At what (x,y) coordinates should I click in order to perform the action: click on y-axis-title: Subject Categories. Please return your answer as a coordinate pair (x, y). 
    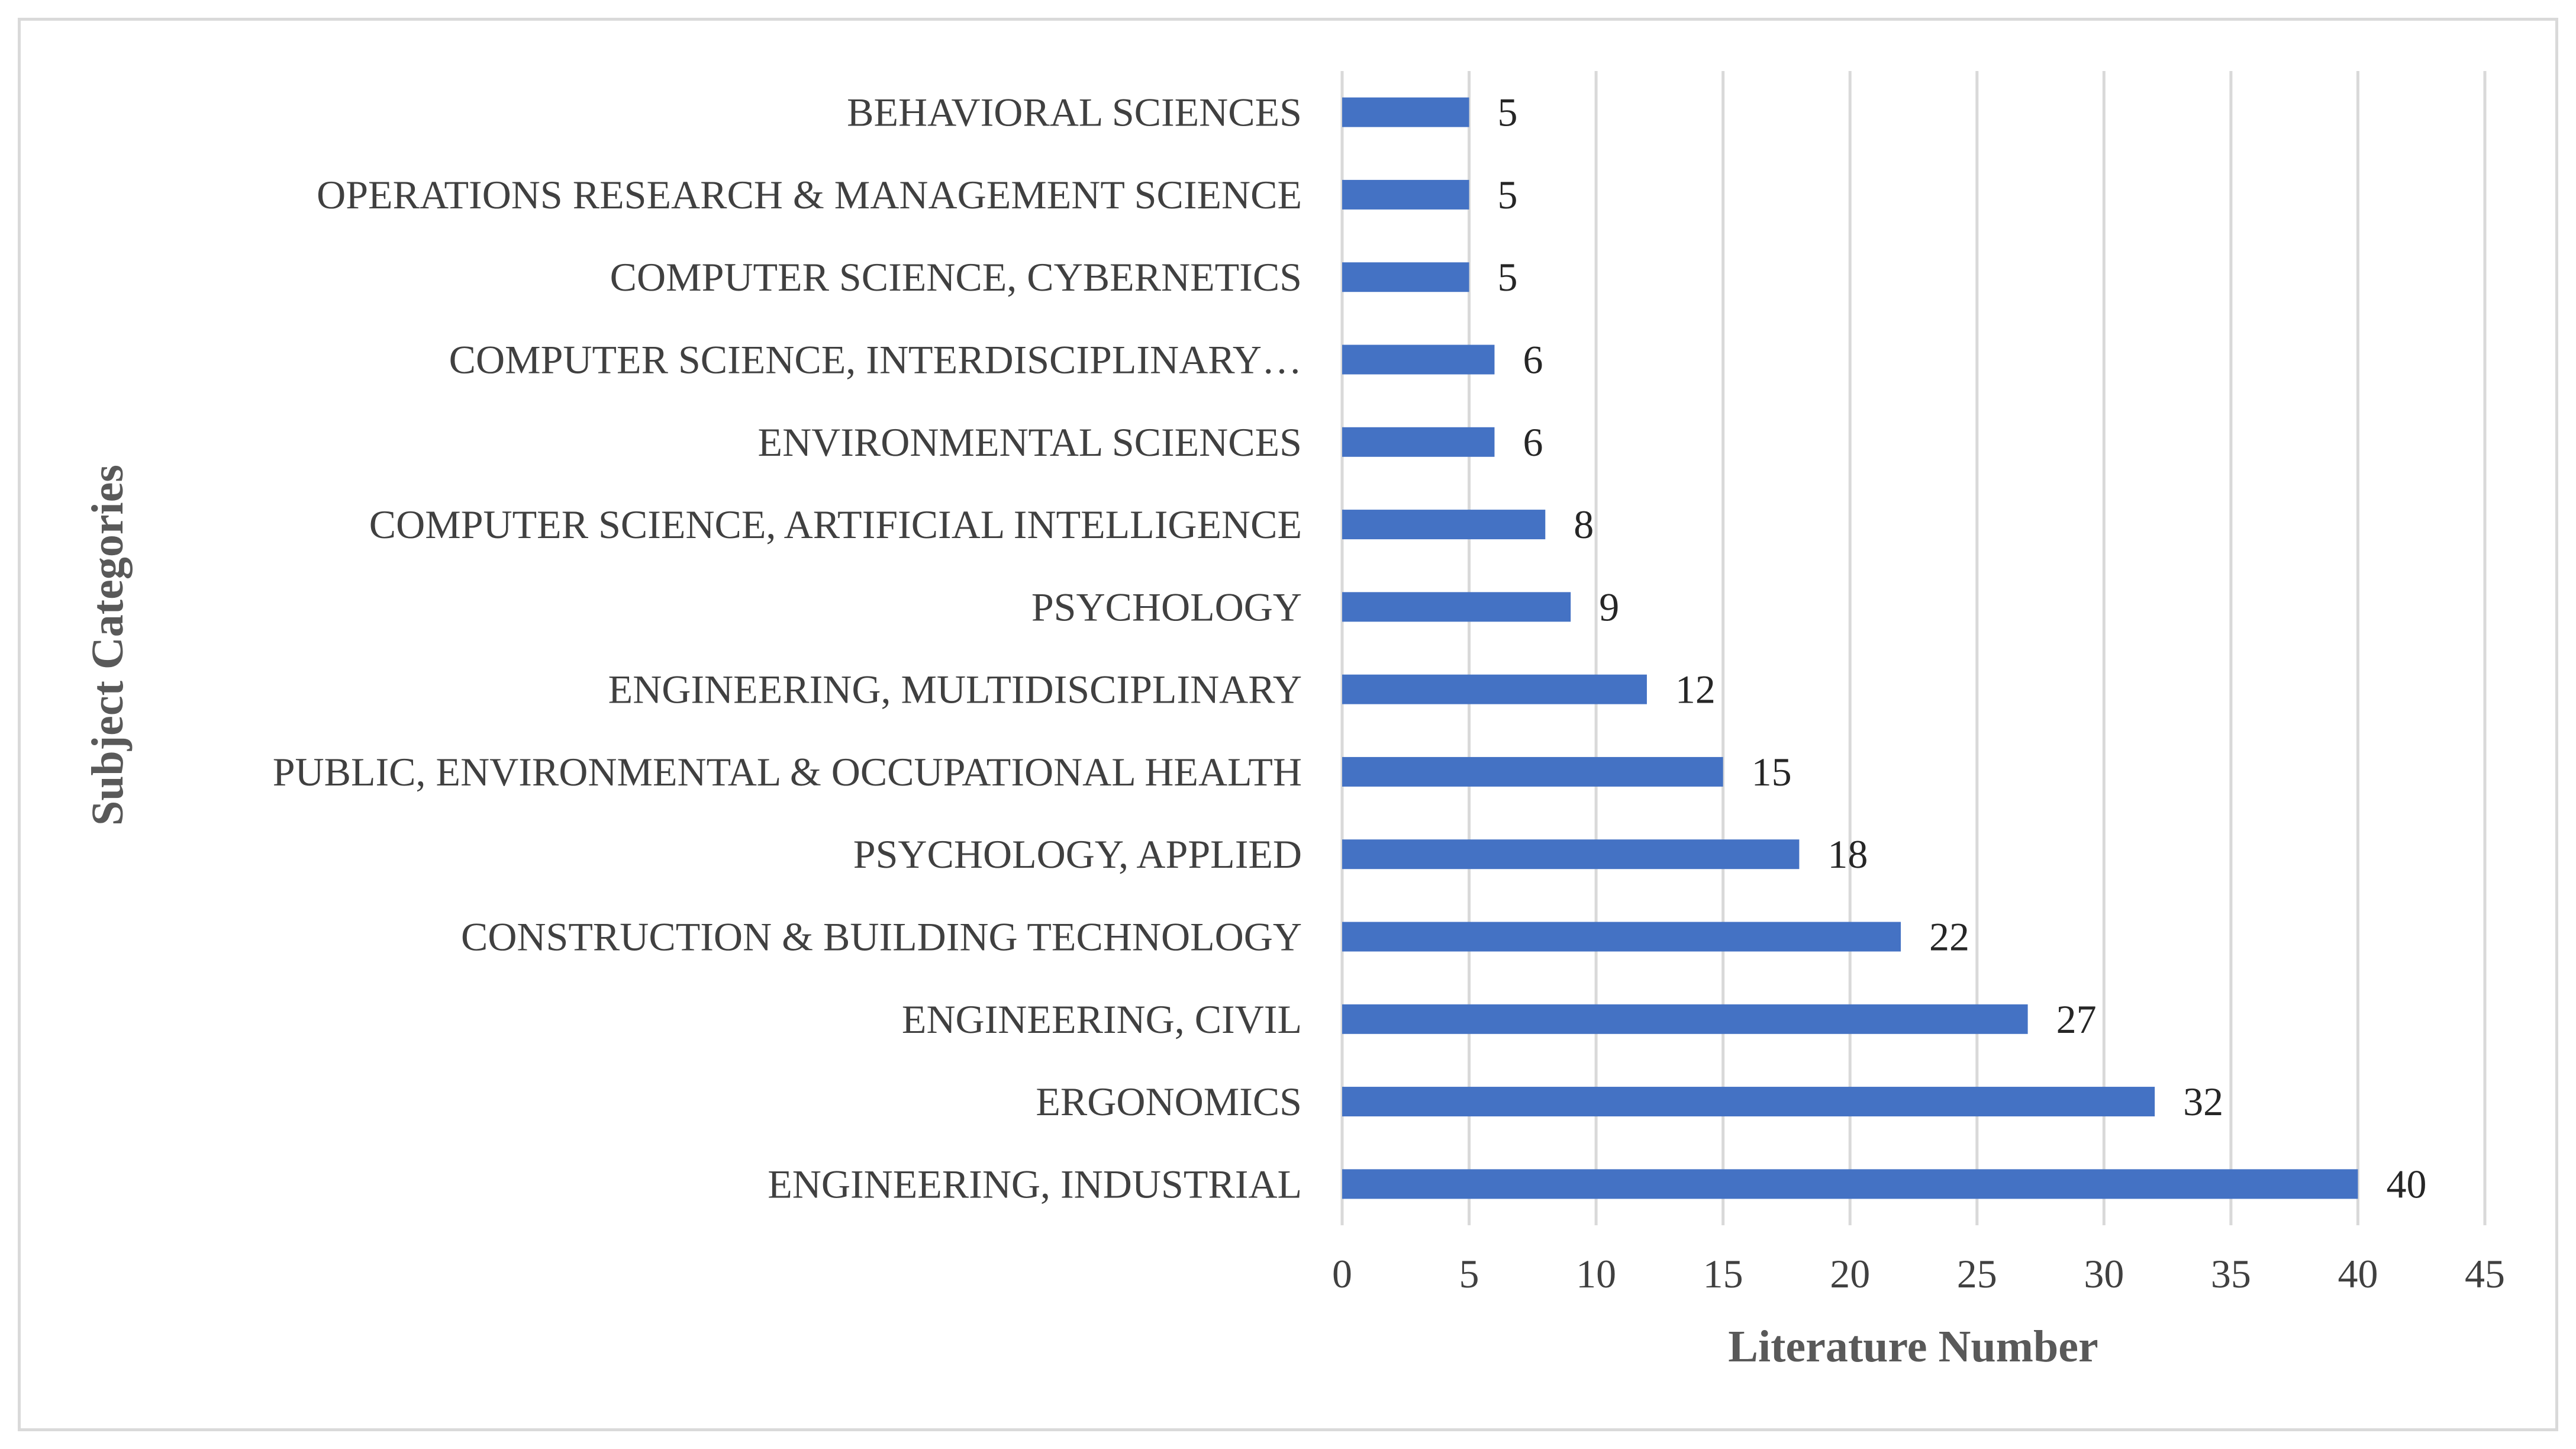
    Looking at the image, I should click on (108, 646).